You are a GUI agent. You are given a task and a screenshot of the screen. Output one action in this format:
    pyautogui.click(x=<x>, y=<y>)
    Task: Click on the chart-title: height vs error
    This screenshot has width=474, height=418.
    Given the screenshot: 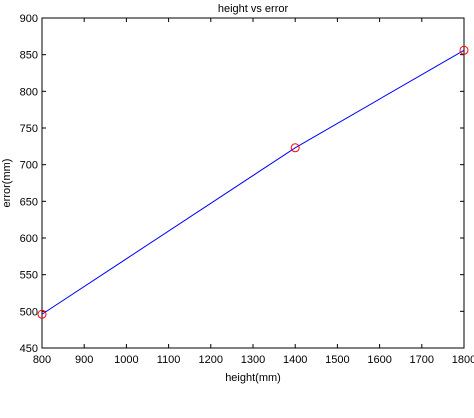 What is the action you would take?
    pyautogui.click(x=253, y=9)
    